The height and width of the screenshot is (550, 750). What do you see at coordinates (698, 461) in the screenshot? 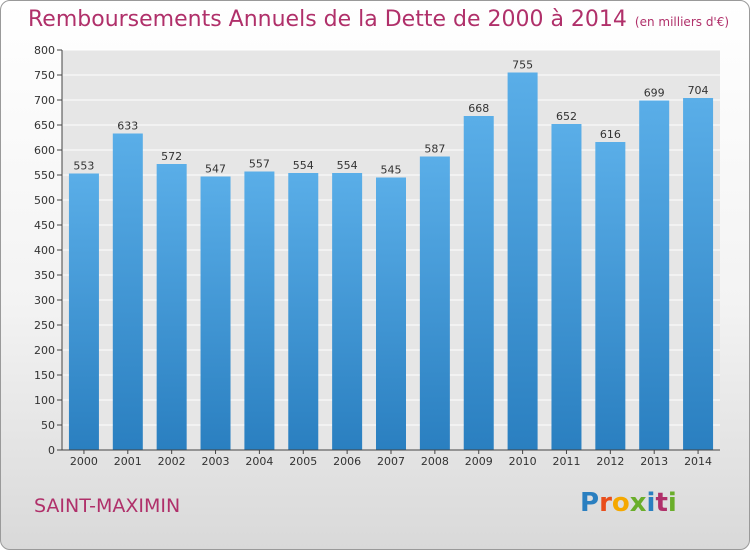
I see `x-tick-label-2014: 2014` at bounding box center [698, 461].